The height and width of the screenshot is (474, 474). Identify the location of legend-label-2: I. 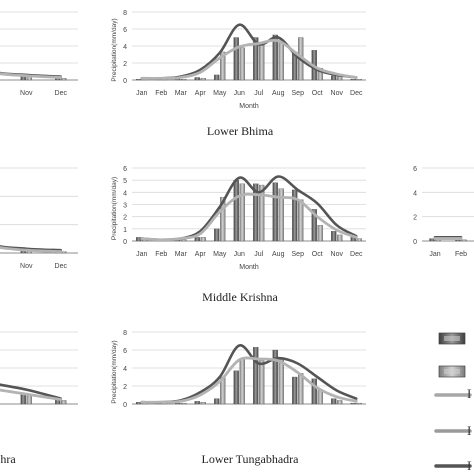
(469, 430).